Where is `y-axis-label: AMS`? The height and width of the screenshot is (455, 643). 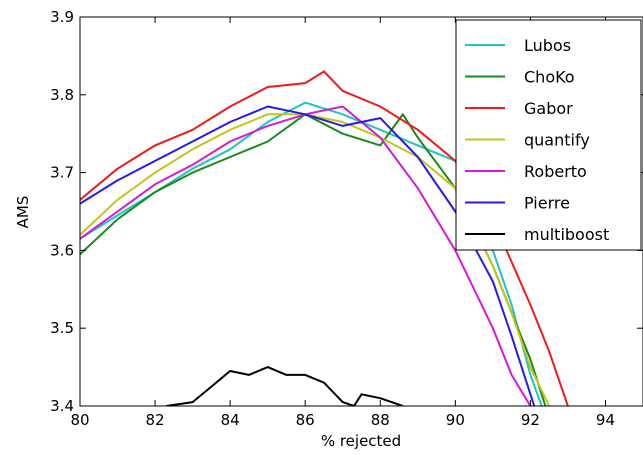
y-axis-label: AMS is located at coordinates (23, 212).